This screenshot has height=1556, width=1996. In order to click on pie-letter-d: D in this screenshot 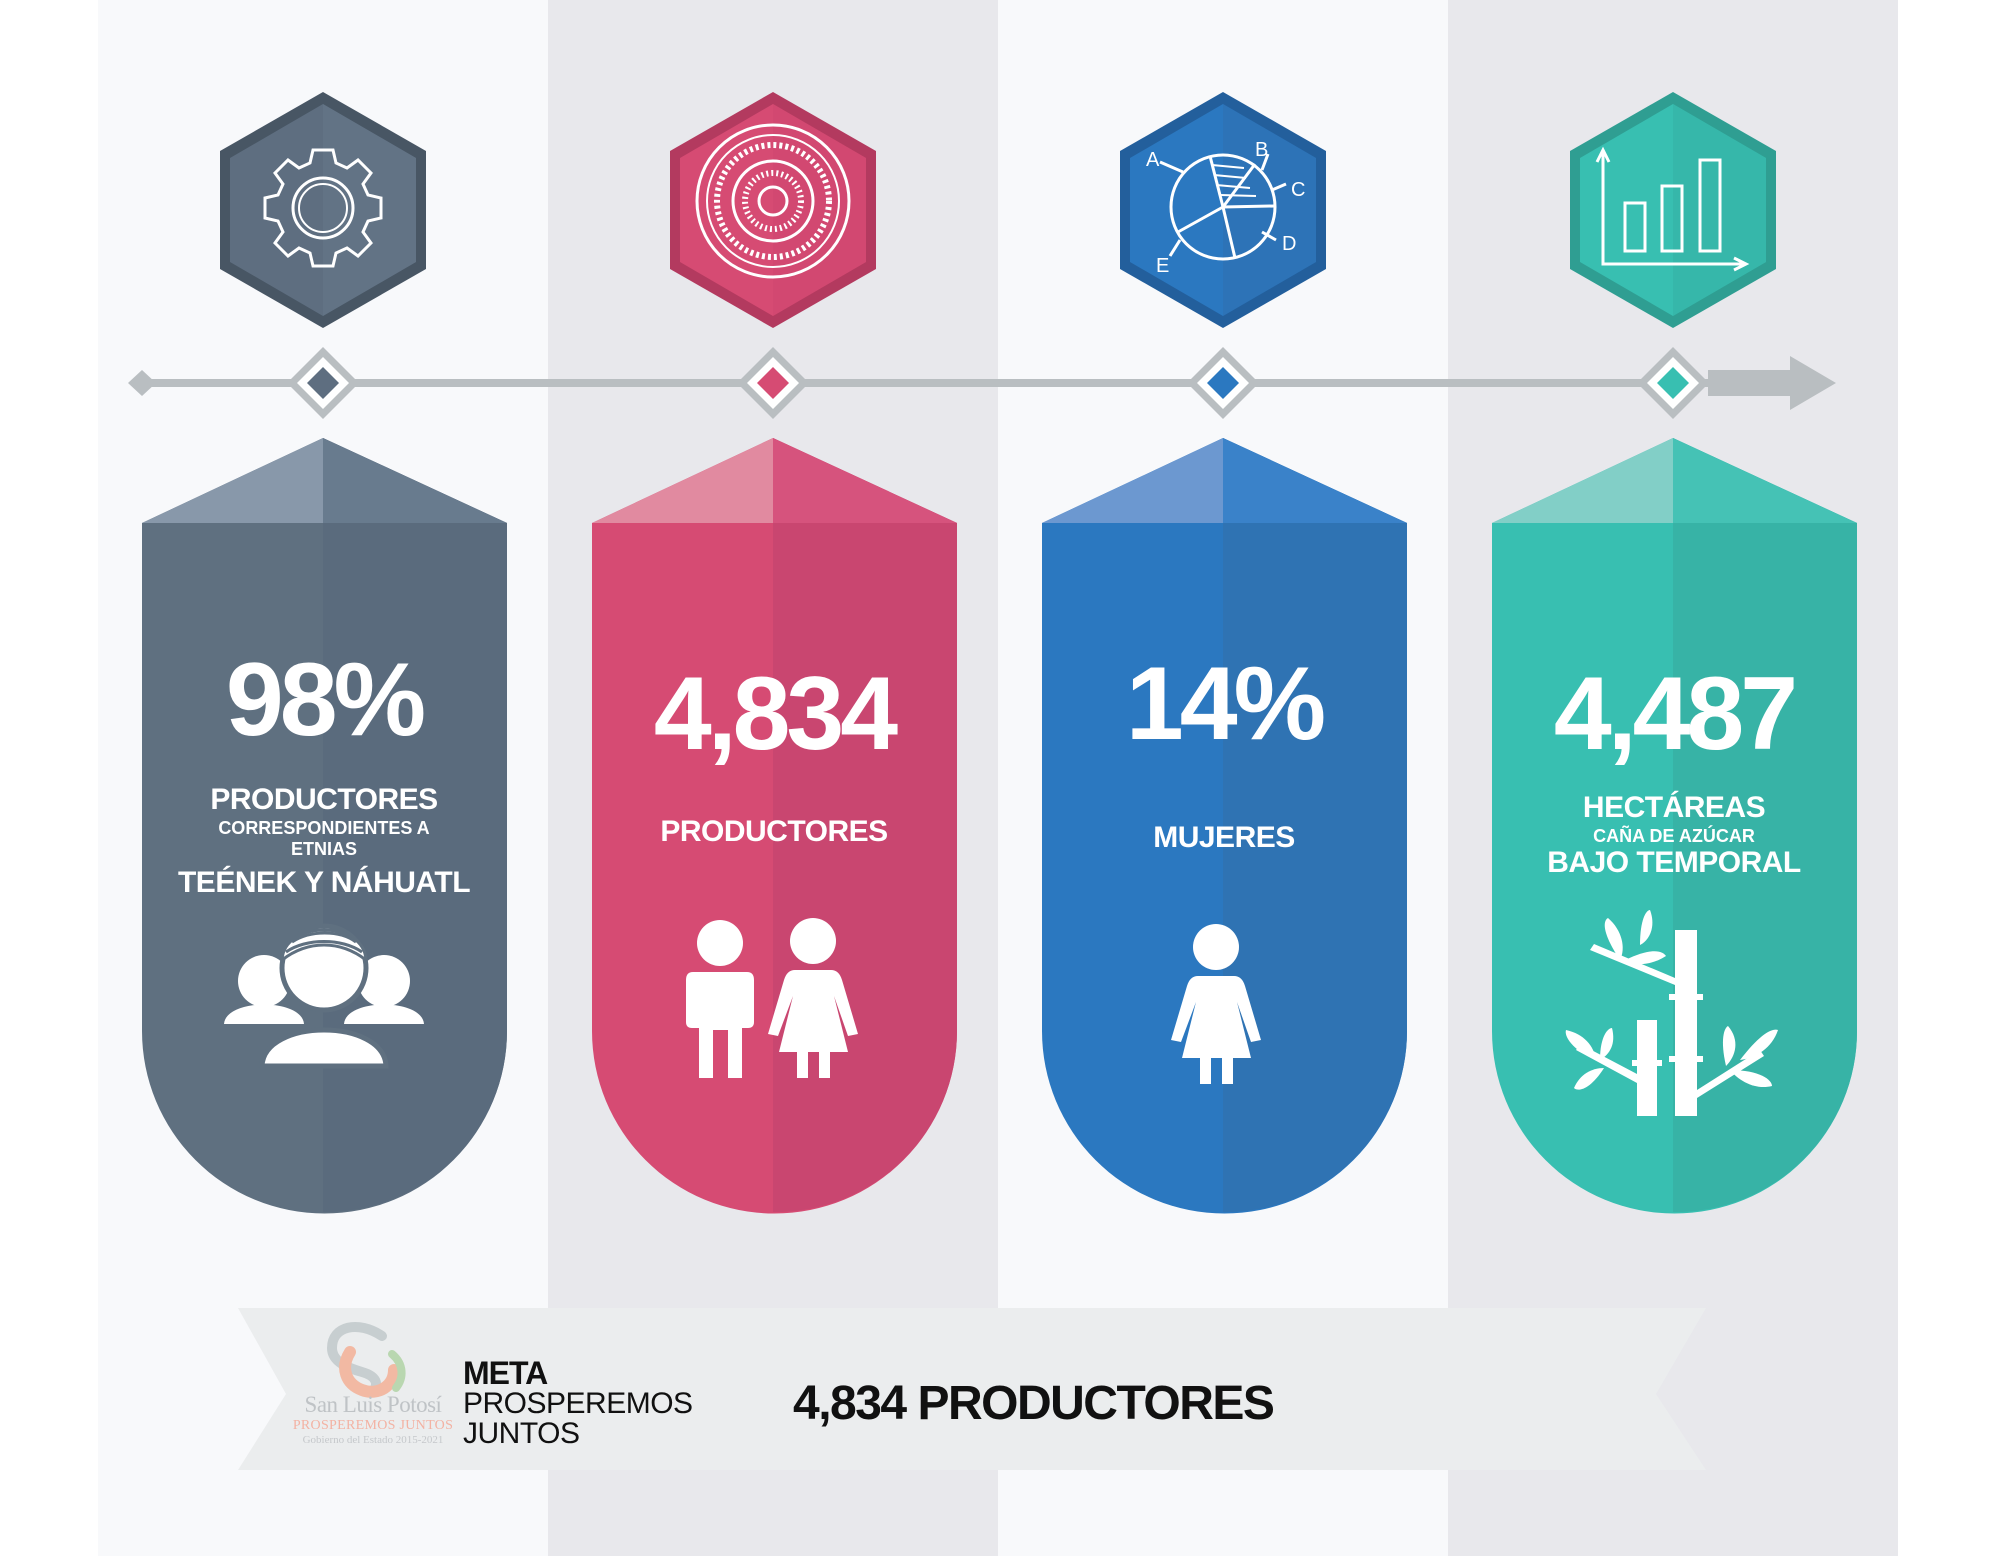, I will do `click(1289, 244)`.